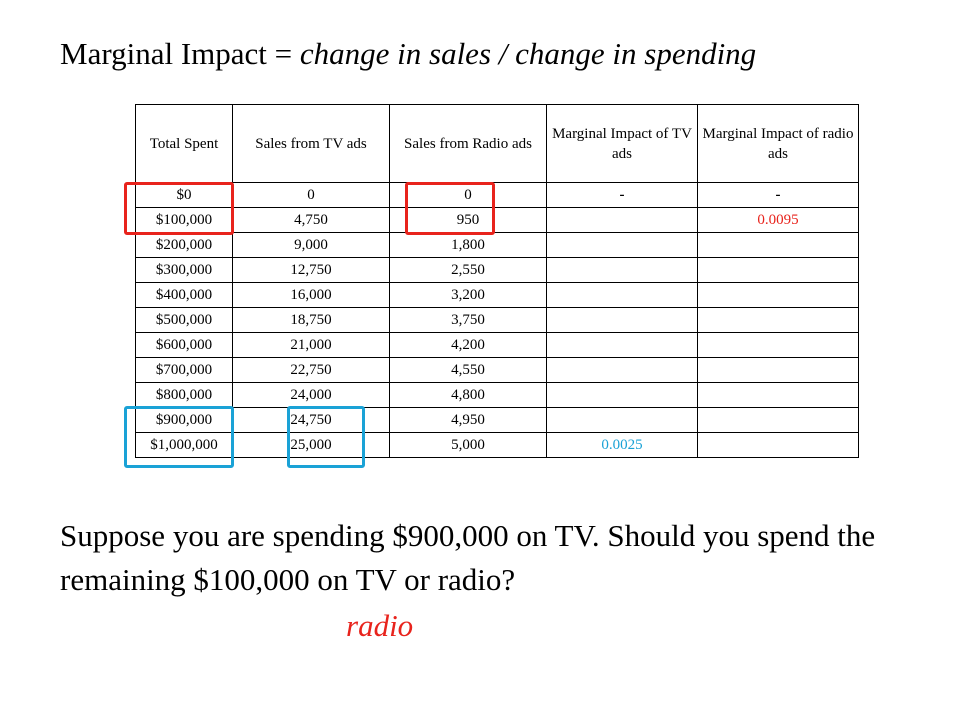 The image size is (960, 720). I want to click on table-row: $200,000 9,000 1,800, so click(497, 245).